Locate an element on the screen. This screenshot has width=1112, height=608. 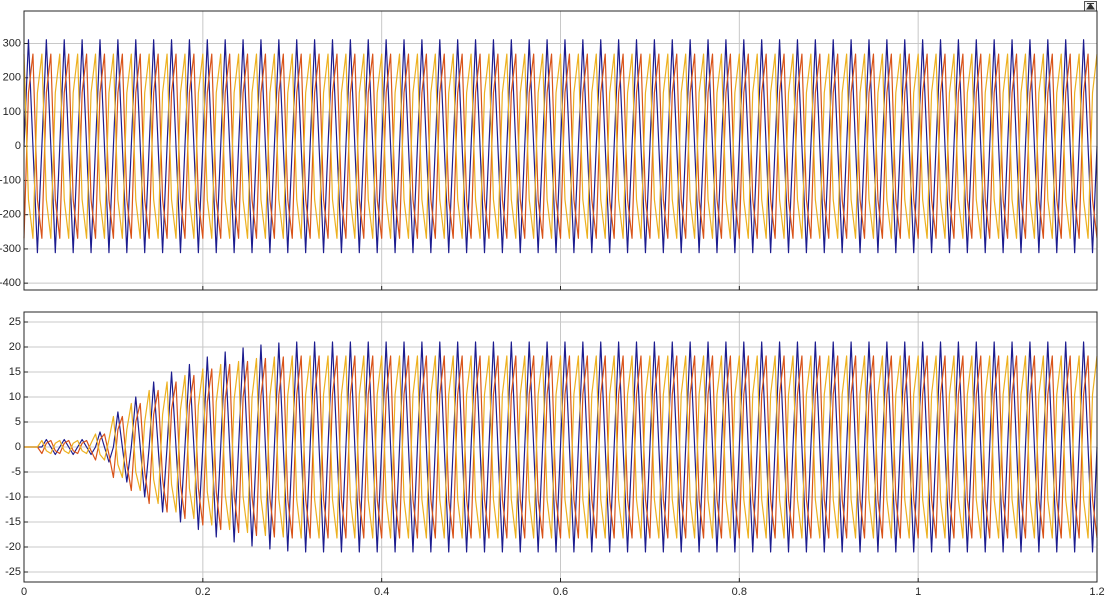
x-tick-label: 0.4 is located at coordinates (381, 592).